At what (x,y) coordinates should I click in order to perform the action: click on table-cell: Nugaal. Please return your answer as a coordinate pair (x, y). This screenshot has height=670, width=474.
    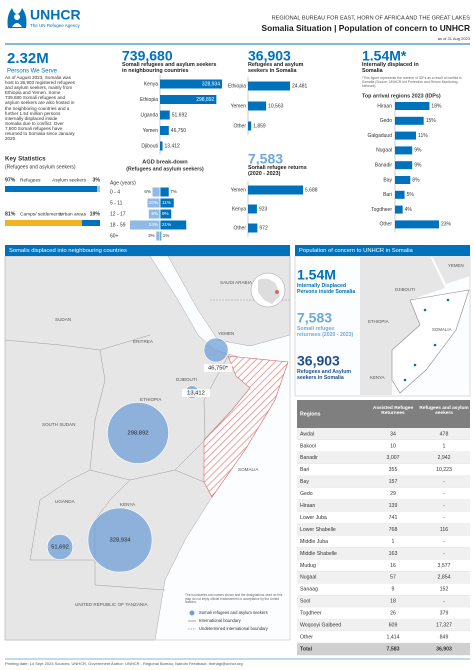
    Looking at the image, I should click on (308, 578).